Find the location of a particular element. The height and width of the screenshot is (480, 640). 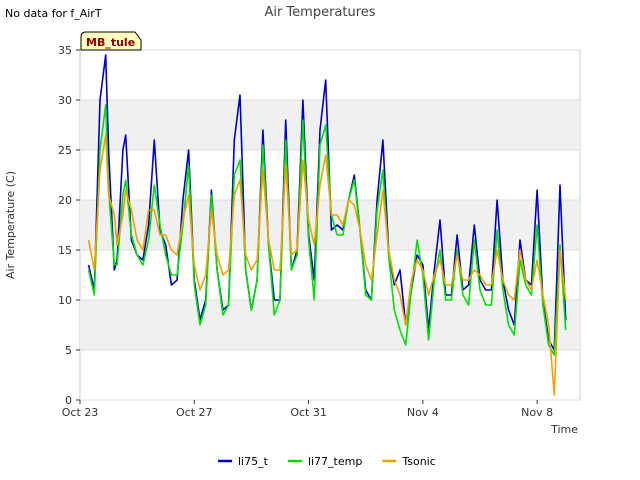

y-tick-label: 30 is located at coordinates (65, 100).